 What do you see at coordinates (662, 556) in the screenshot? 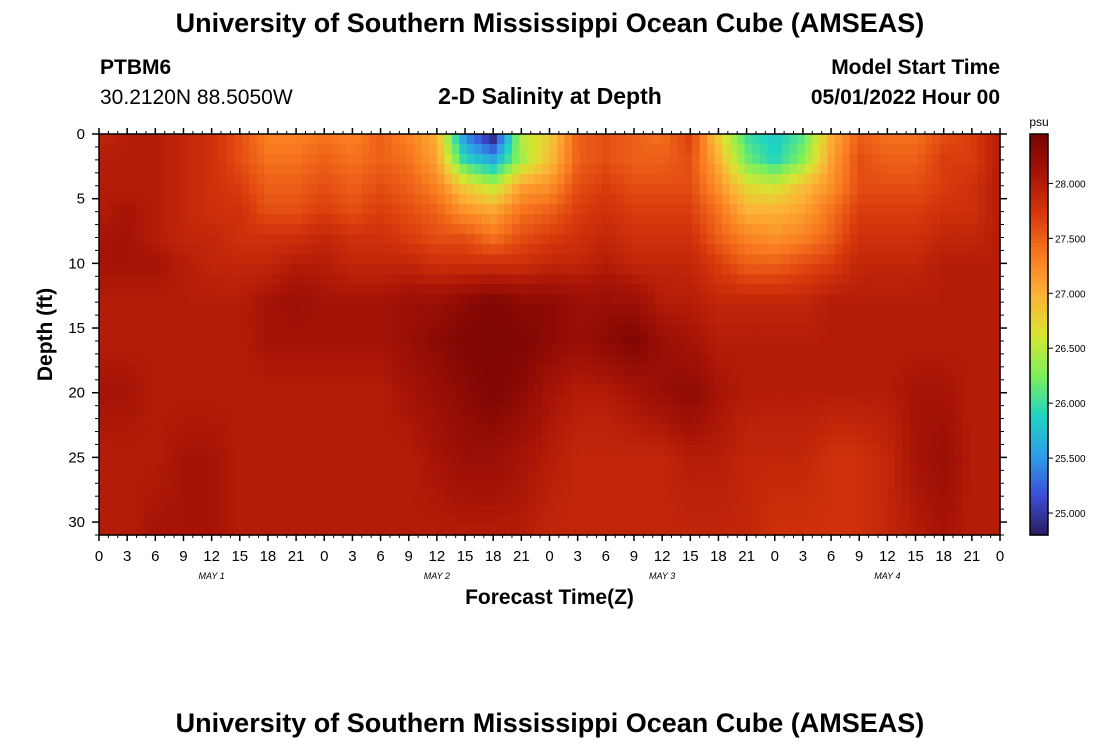
I see `x-tick-label: 12` at bounding box center [662, 556].